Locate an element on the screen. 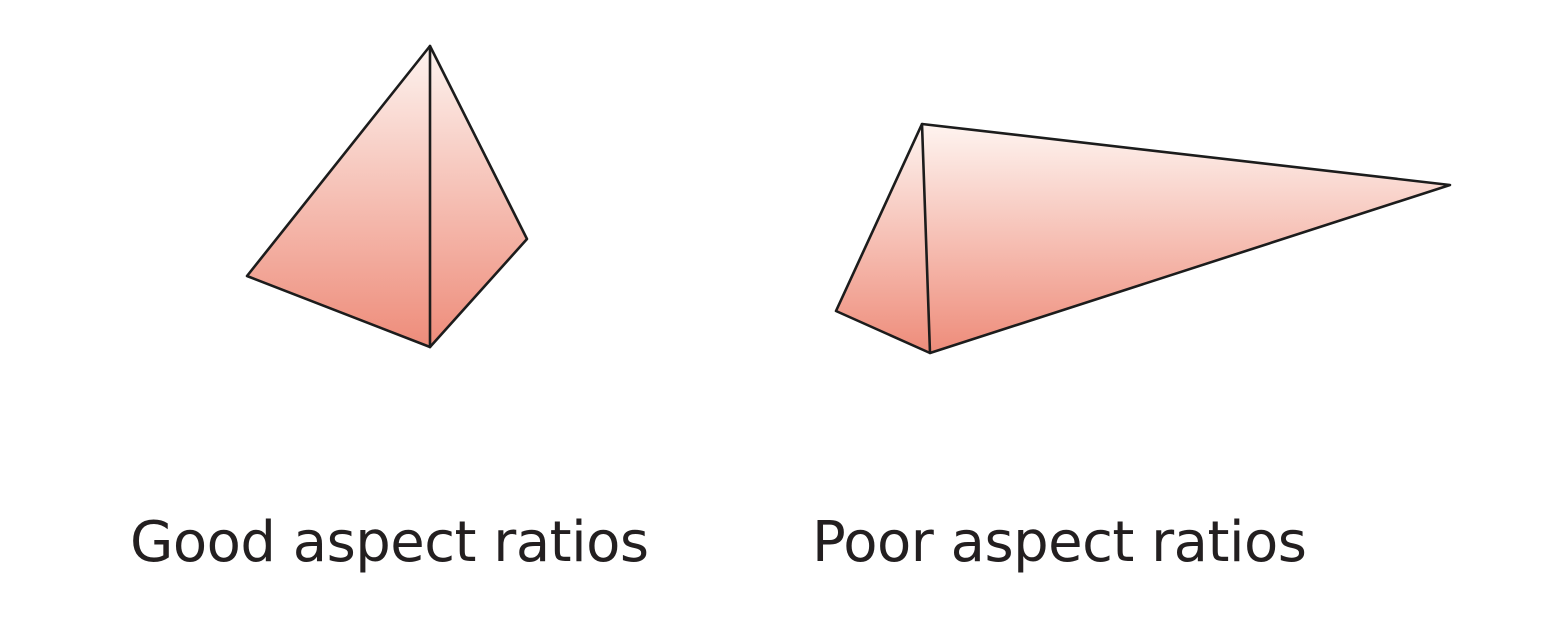 This screenshot has height=628, width=1544. poor-tetrahedron-inner-edge is located at coordinates (926, 238).